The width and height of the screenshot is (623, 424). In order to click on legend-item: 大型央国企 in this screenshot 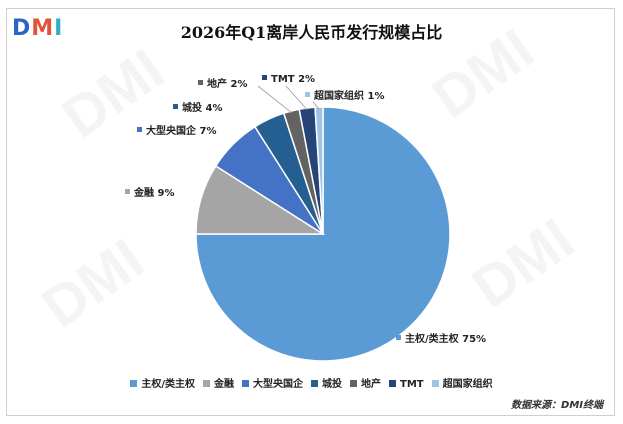, I will do `click(272, 382)`.